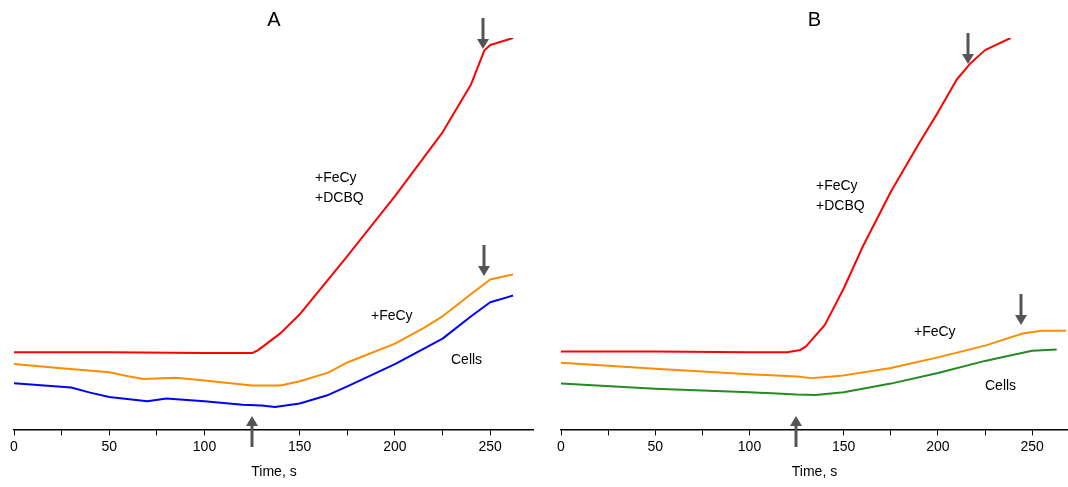 This screenshot has height=487, width=1068. I want to click on chart-title: A, so click(274, 18).